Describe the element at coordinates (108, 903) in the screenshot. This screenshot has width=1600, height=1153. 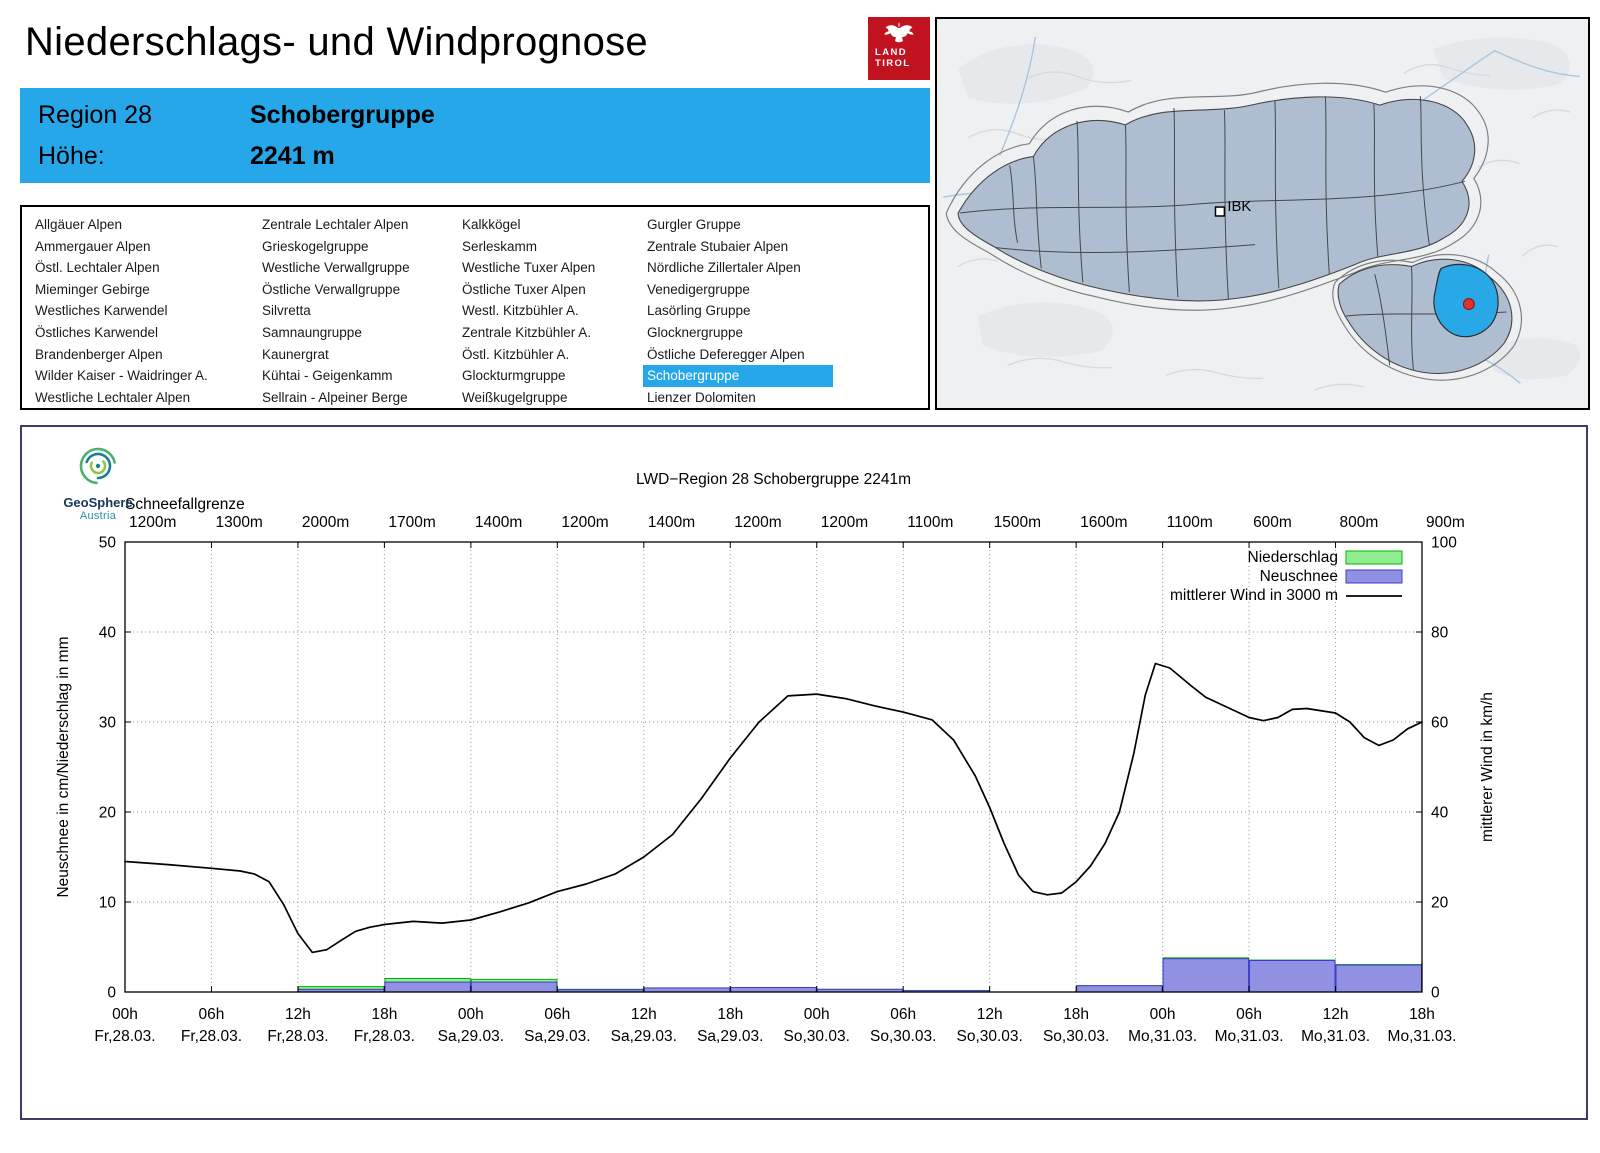
I see `y-tick-label: 10` at that location.